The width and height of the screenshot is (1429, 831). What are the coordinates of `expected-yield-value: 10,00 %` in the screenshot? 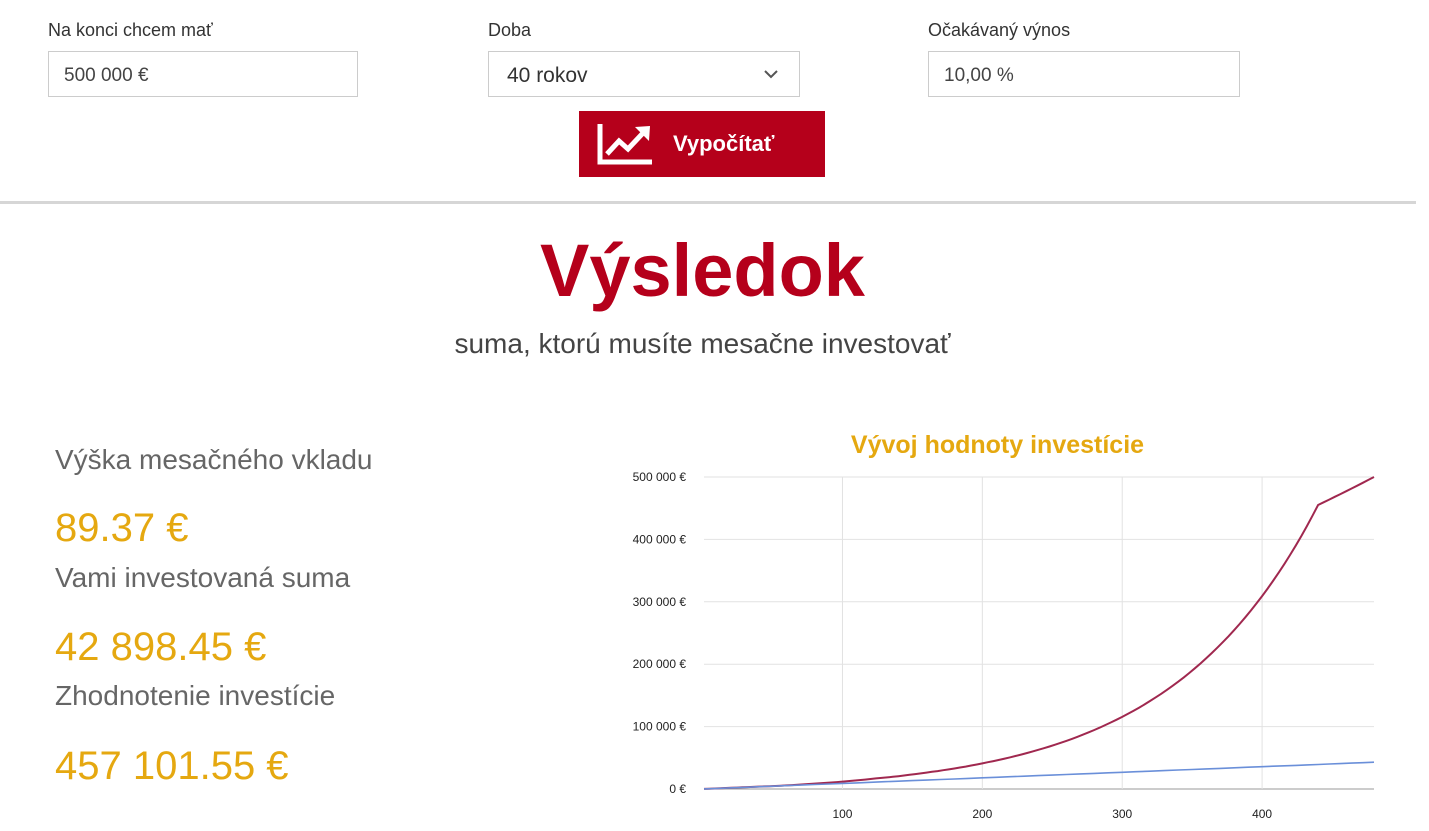 It's located at (979, 75).